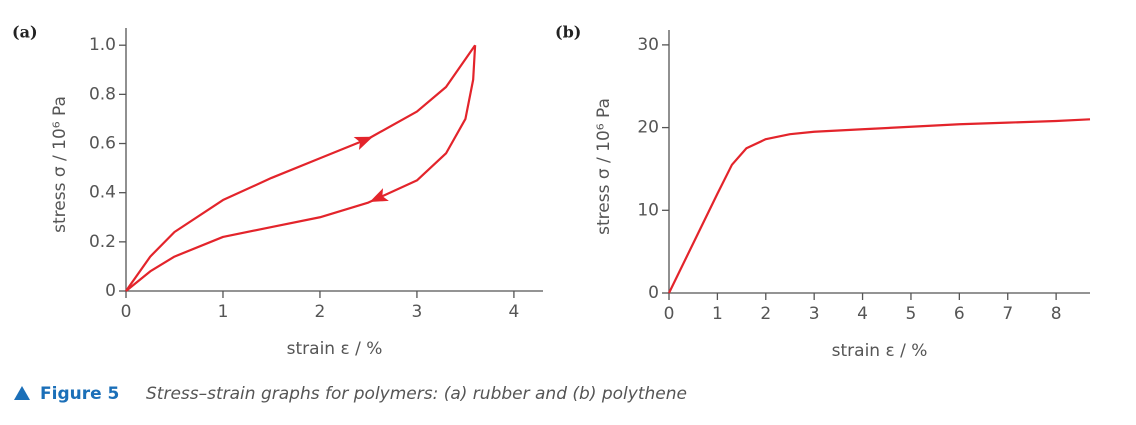 Image resolution: width=1136 pixels, height=425 pixels. What do you see at coordinates (22, 393) in the screenshot?
I see `caption-icon` at bounding box center [22, 393].